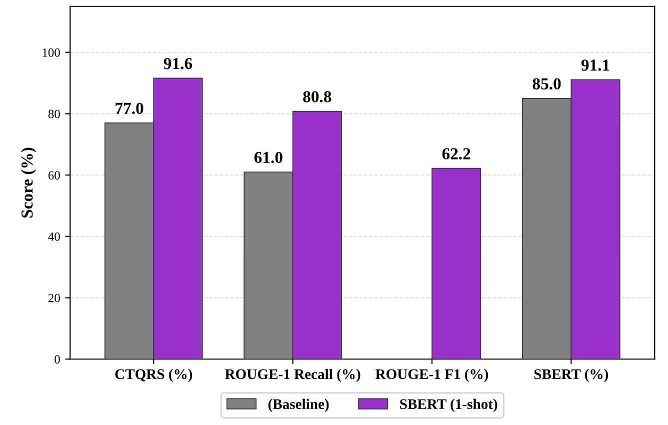 The image size is (668, 425). I want to click on data-label: 80.8, so click(317, 96).